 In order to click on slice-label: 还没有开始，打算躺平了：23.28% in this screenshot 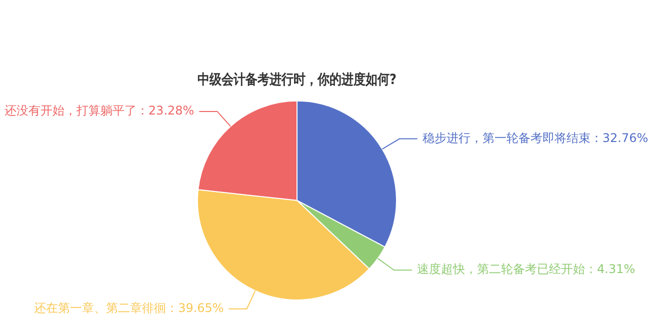, I will do `click(99, 111)`.